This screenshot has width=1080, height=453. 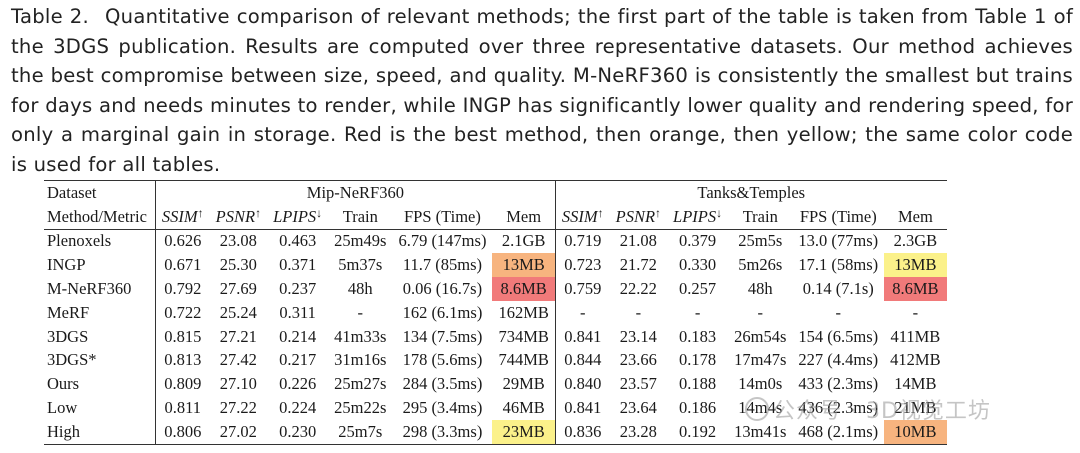 What do you see at coordinates (760, 360) in the screenshot?
I see `table-cell: 17m47s` at bounding box center [760, 360].